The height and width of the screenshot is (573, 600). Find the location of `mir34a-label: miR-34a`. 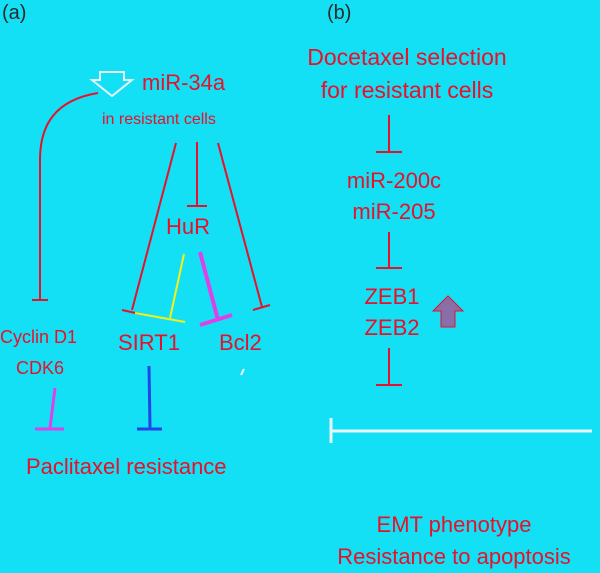

mir34a-label: miR-34a is located at coordinates (184, 82).